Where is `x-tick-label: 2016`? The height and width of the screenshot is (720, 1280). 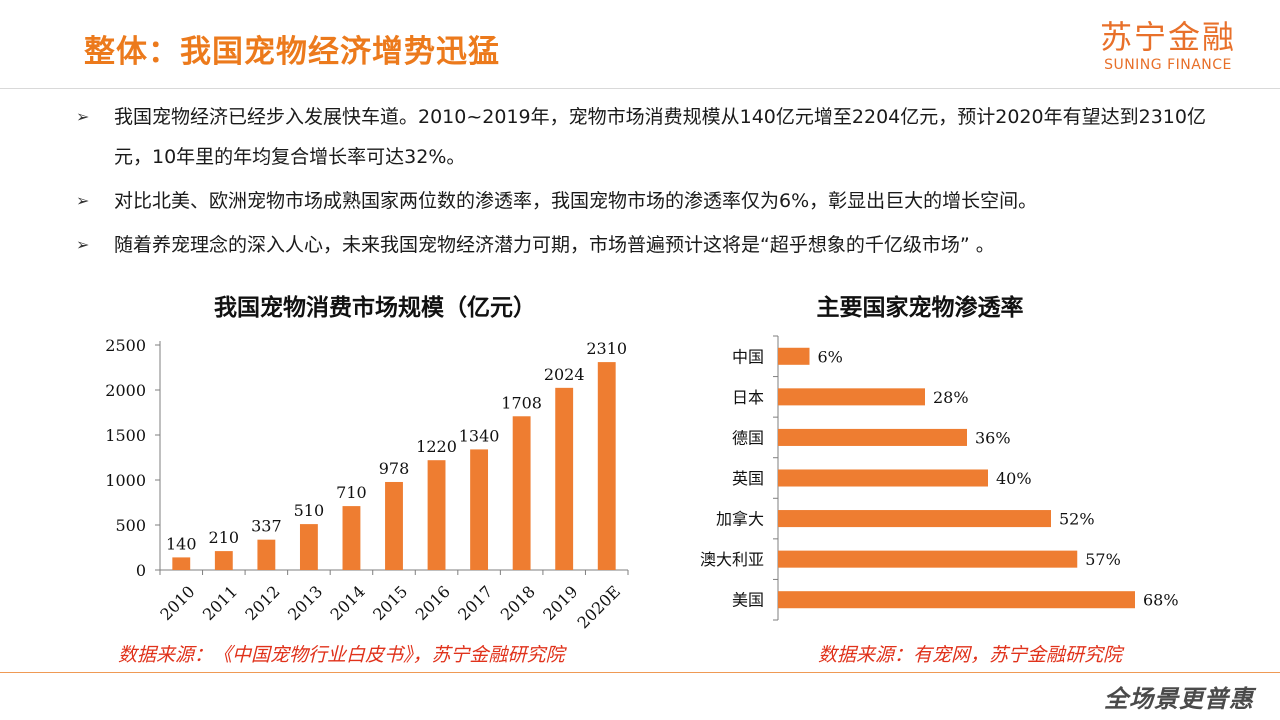
x-tick-label: 2016 is located at coordinates (433, 603).